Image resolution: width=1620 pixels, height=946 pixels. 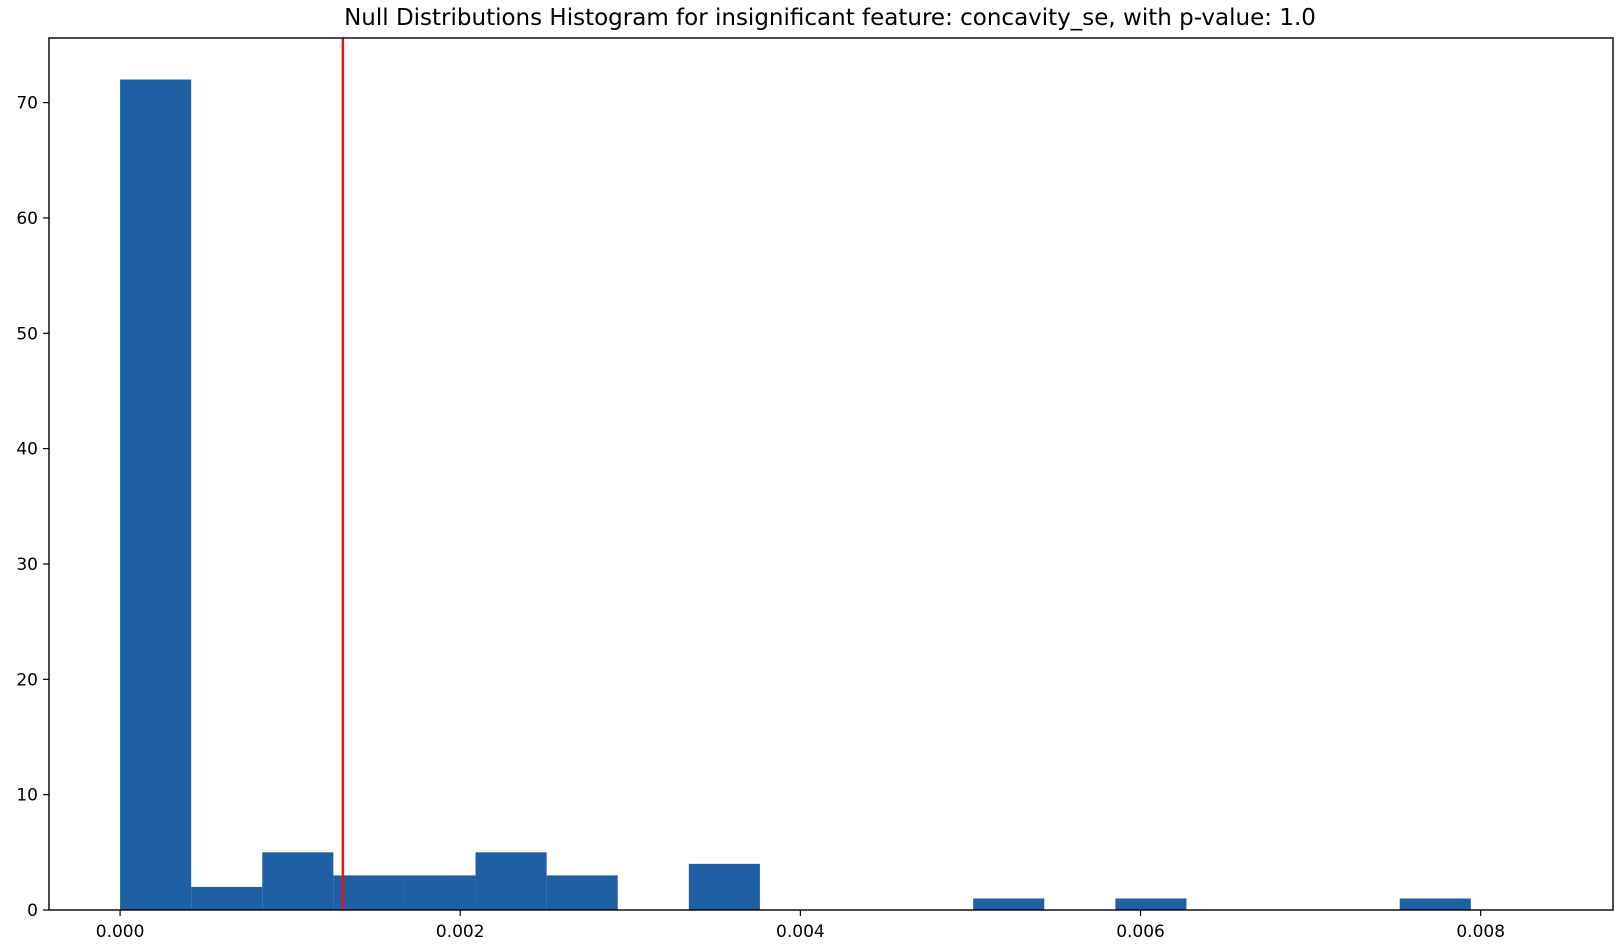 What do you see at coordinates (27, 680) in the screenshot?
I see `y-tick-label: 20` at bounding box center [27, 680].